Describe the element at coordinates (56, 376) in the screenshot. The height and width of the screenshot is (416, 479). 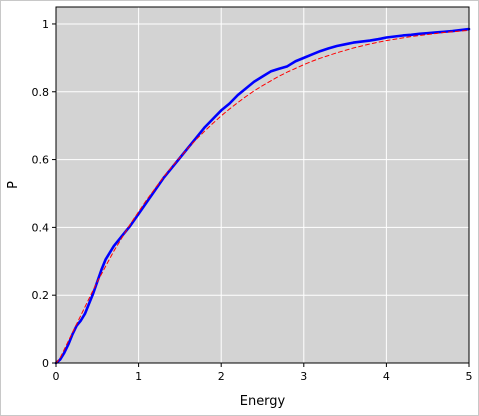
I see `x-tick-label-0: 0` at that location.